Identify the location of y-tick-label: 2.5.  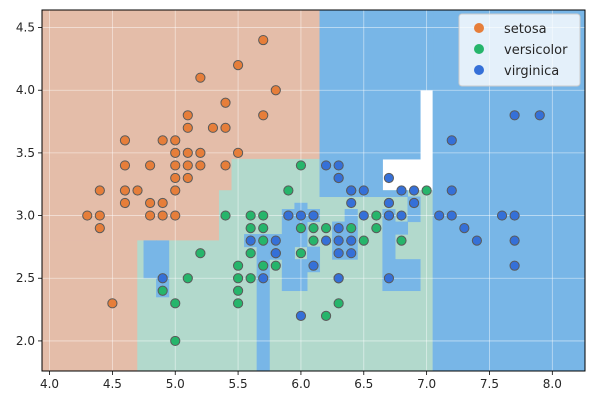
(25, 278).